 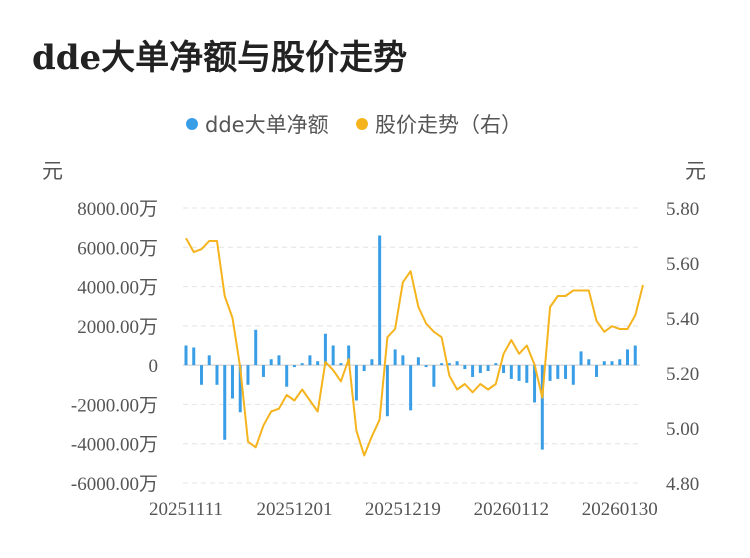 What do you see at coordinates (192, 124) in the screenshot?
I see `legend-marker-dde` at bounding box center [192, 124].